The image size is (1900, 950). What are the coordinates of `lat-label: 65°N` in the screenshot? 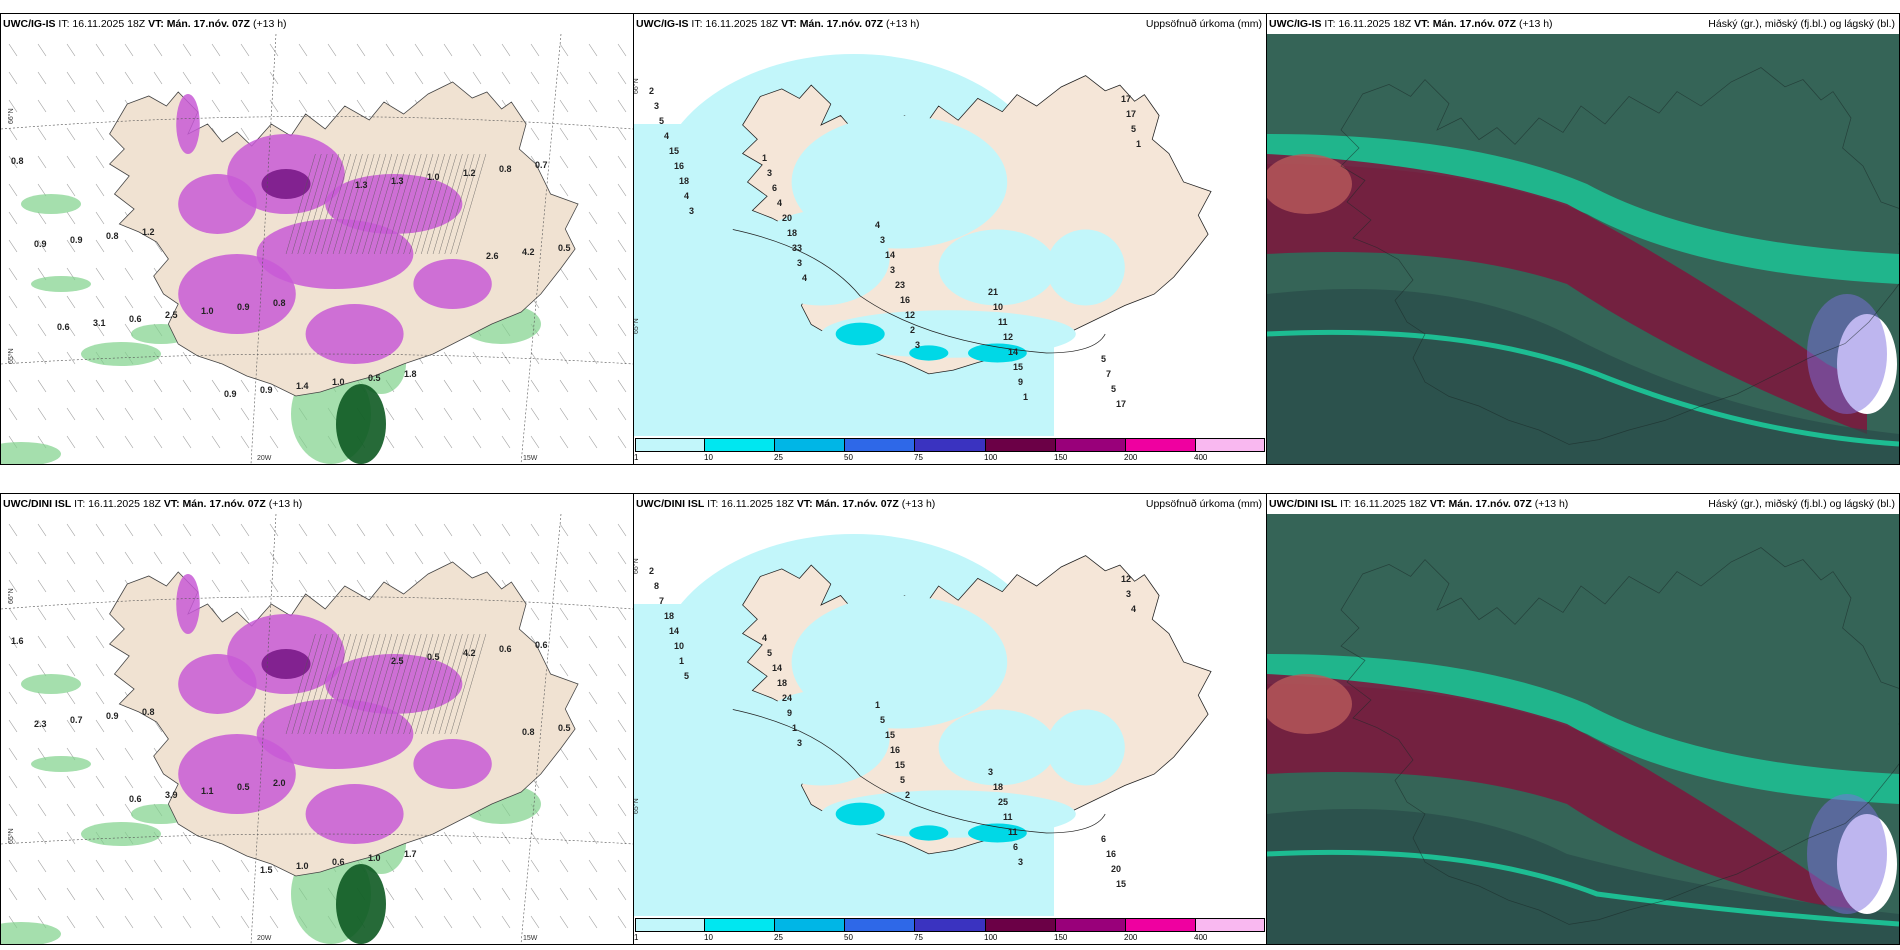 It's located at (11, 356).